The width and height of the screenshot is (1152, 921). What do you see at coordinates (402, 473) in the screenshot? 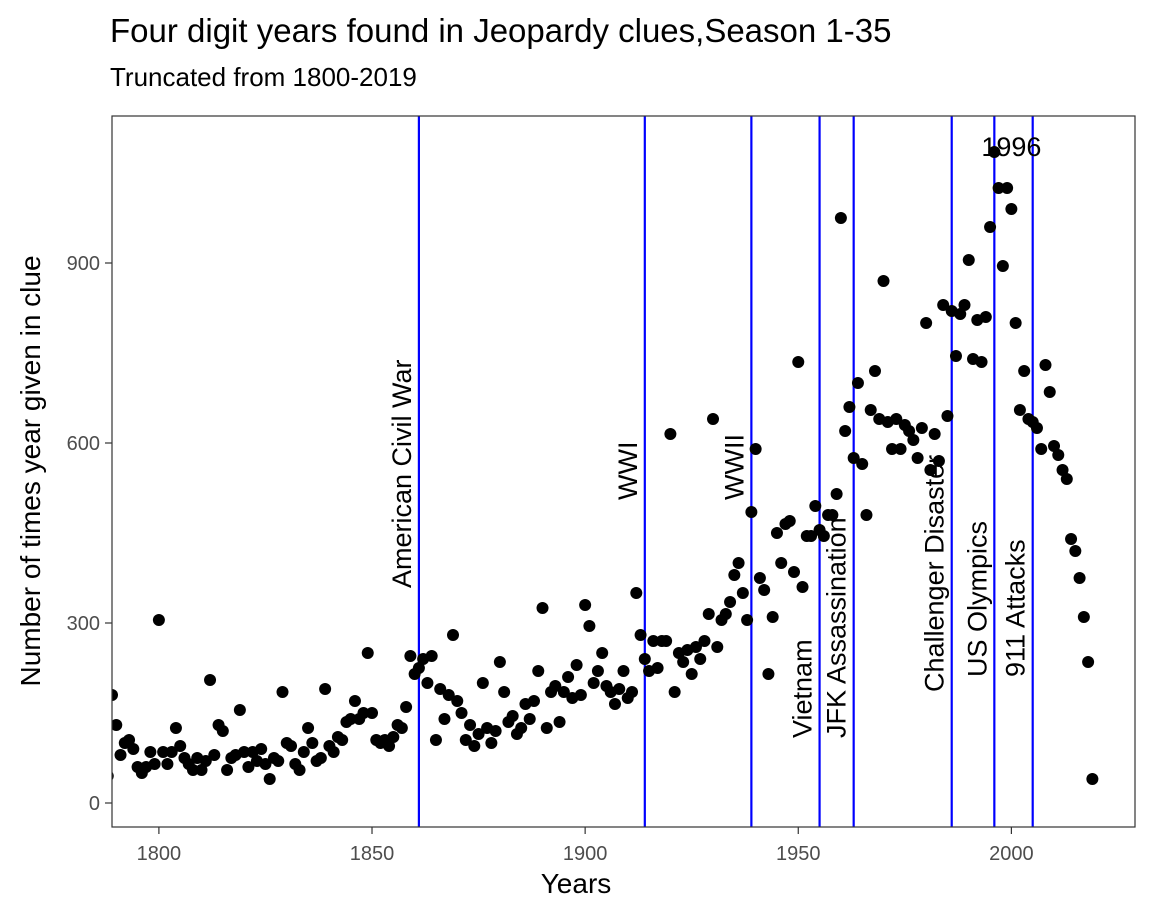
I see `event-label: American Civil War` at bounding box center [402, 473].